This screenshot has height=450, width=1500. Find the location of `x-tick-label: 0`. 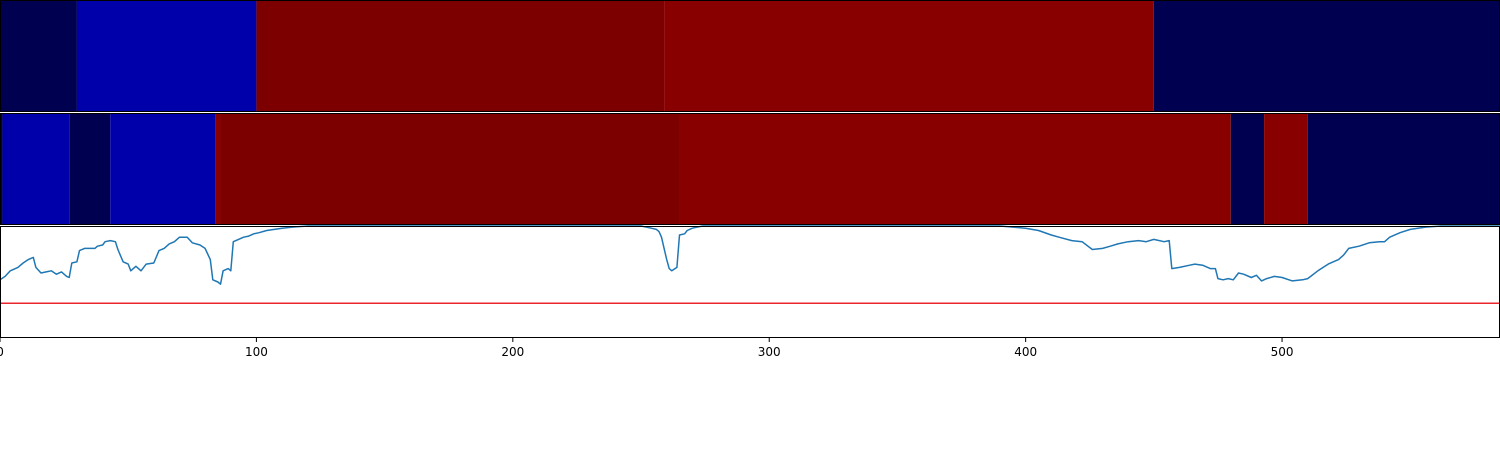

x-tick-label: 0 is located at coordinates (2, 352).